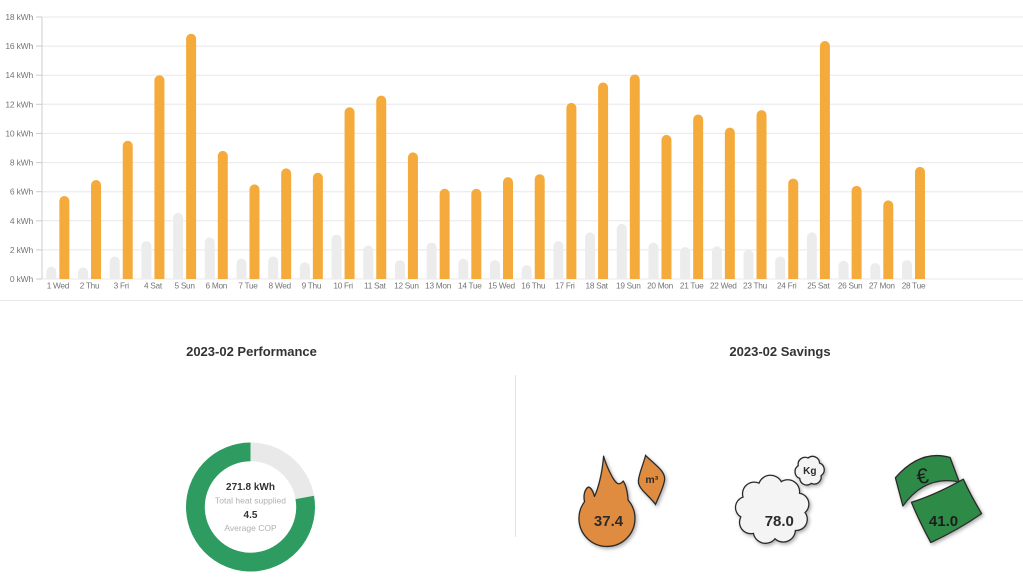 This screenshot has height=584, width=1023. Describe the element at coordinates (19, 133) in the screenshot. I see `svg-text: 10 kWh` at that location.